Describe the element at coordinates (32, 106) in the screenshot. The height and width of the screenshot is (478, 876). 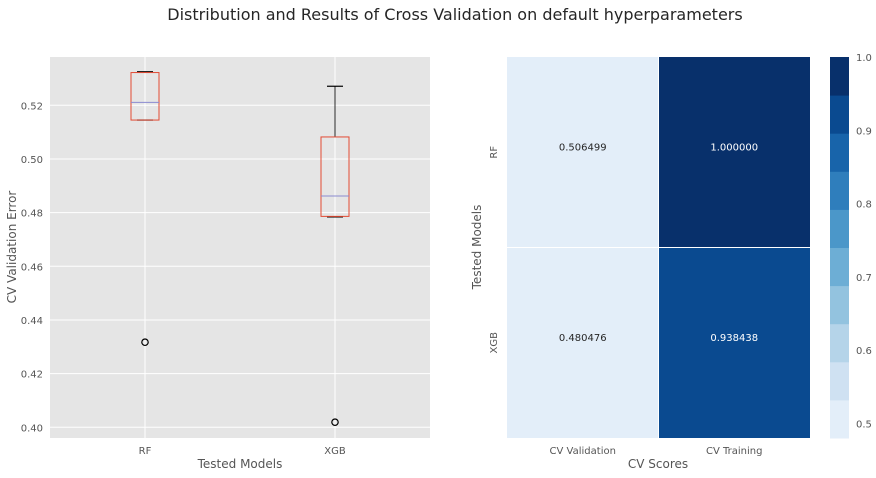
I see `boxplot-y-tick-label: 0.52` at that location.